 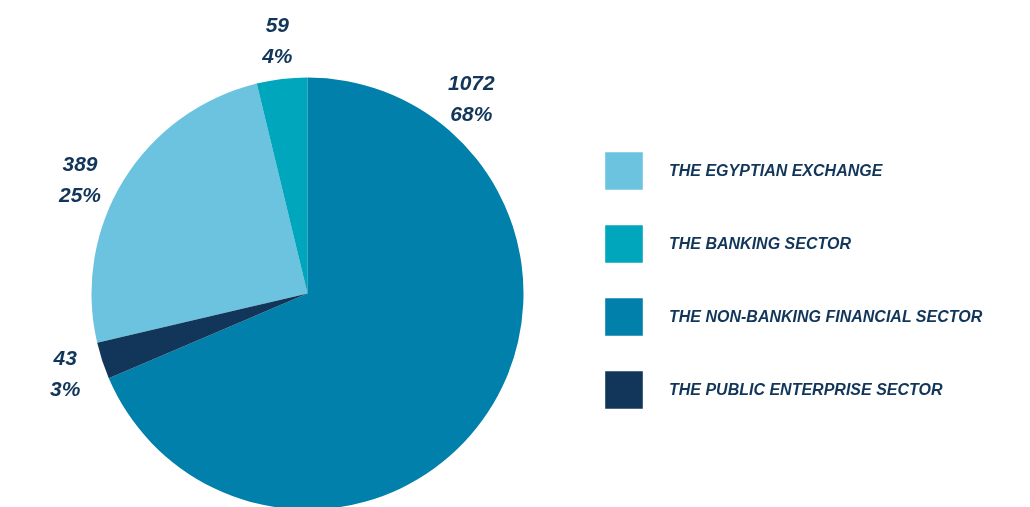 What do you see at coordinates (277, 40) in the screenshot?
I see `data-label: 59 4%` at bounding box center [277, 40].